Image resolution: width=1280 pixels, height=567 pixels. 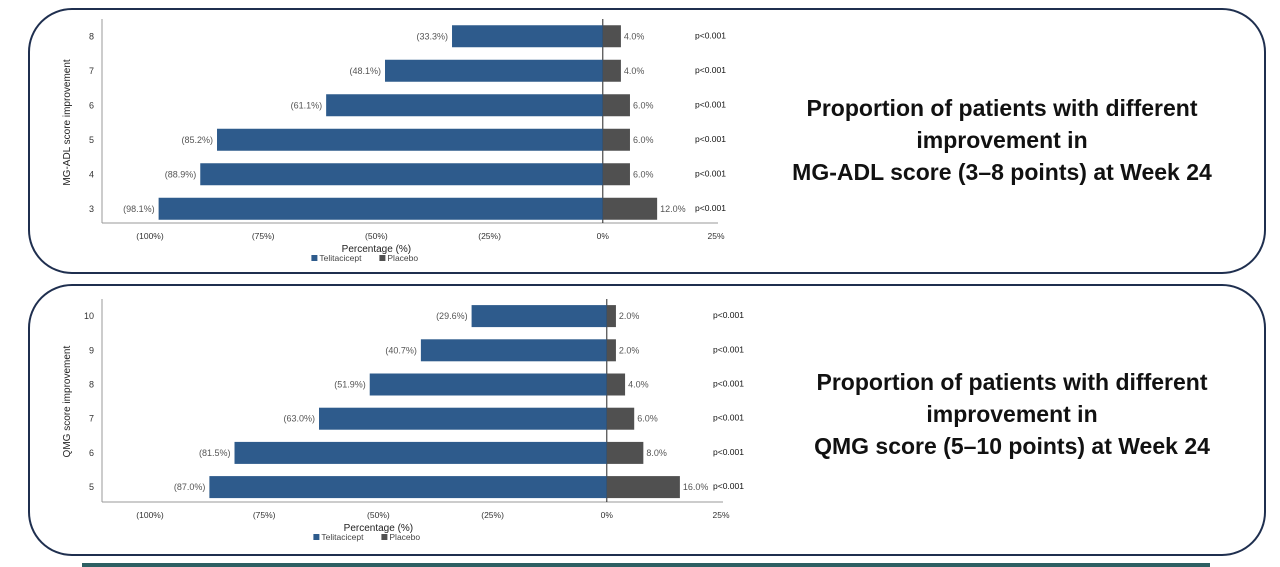 What do you see at coordinates (401, 350) in the screenshot?
I see `qmg-telitacicept-label: (40.7%)` at bounding box center [401, 350].